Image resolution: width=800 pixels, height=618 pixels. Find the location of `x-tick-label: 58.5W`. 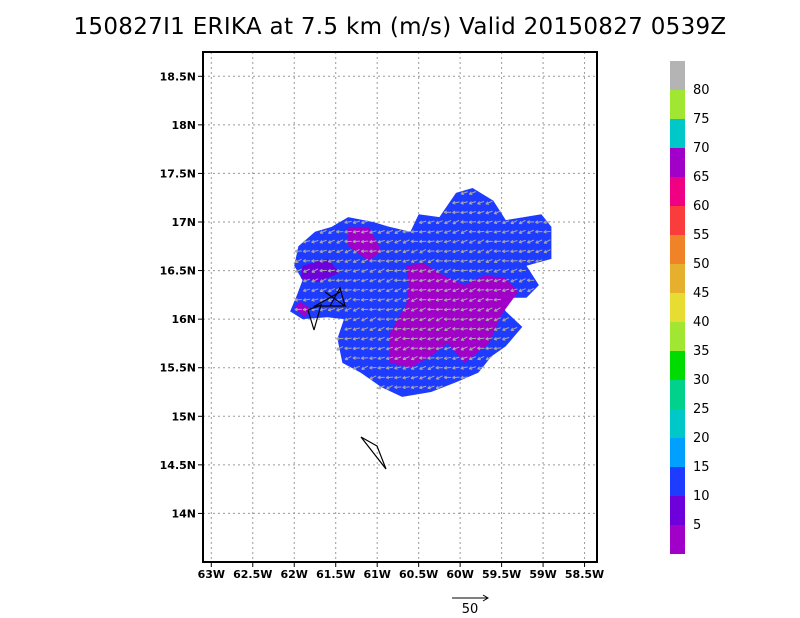

x-tick-label: 58.5W is located at coordinates (584, 574).